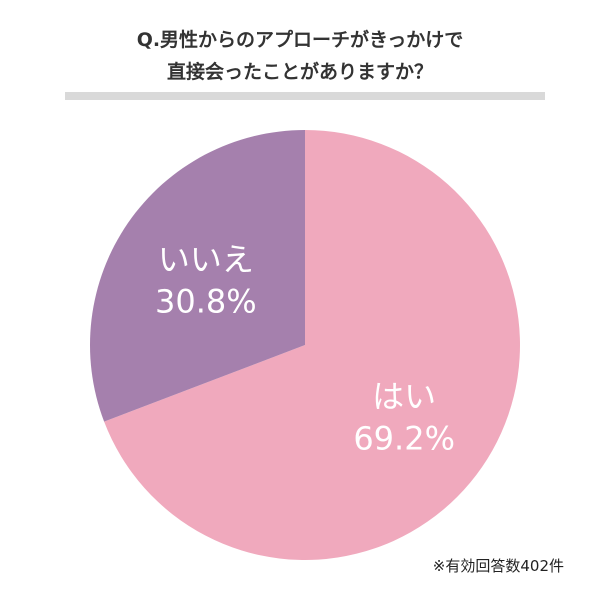  Describe the element at coordinates (299, 72) in the screenshot. I see `chart-title-line-2: 直接会ったことがありますか？` at that location.